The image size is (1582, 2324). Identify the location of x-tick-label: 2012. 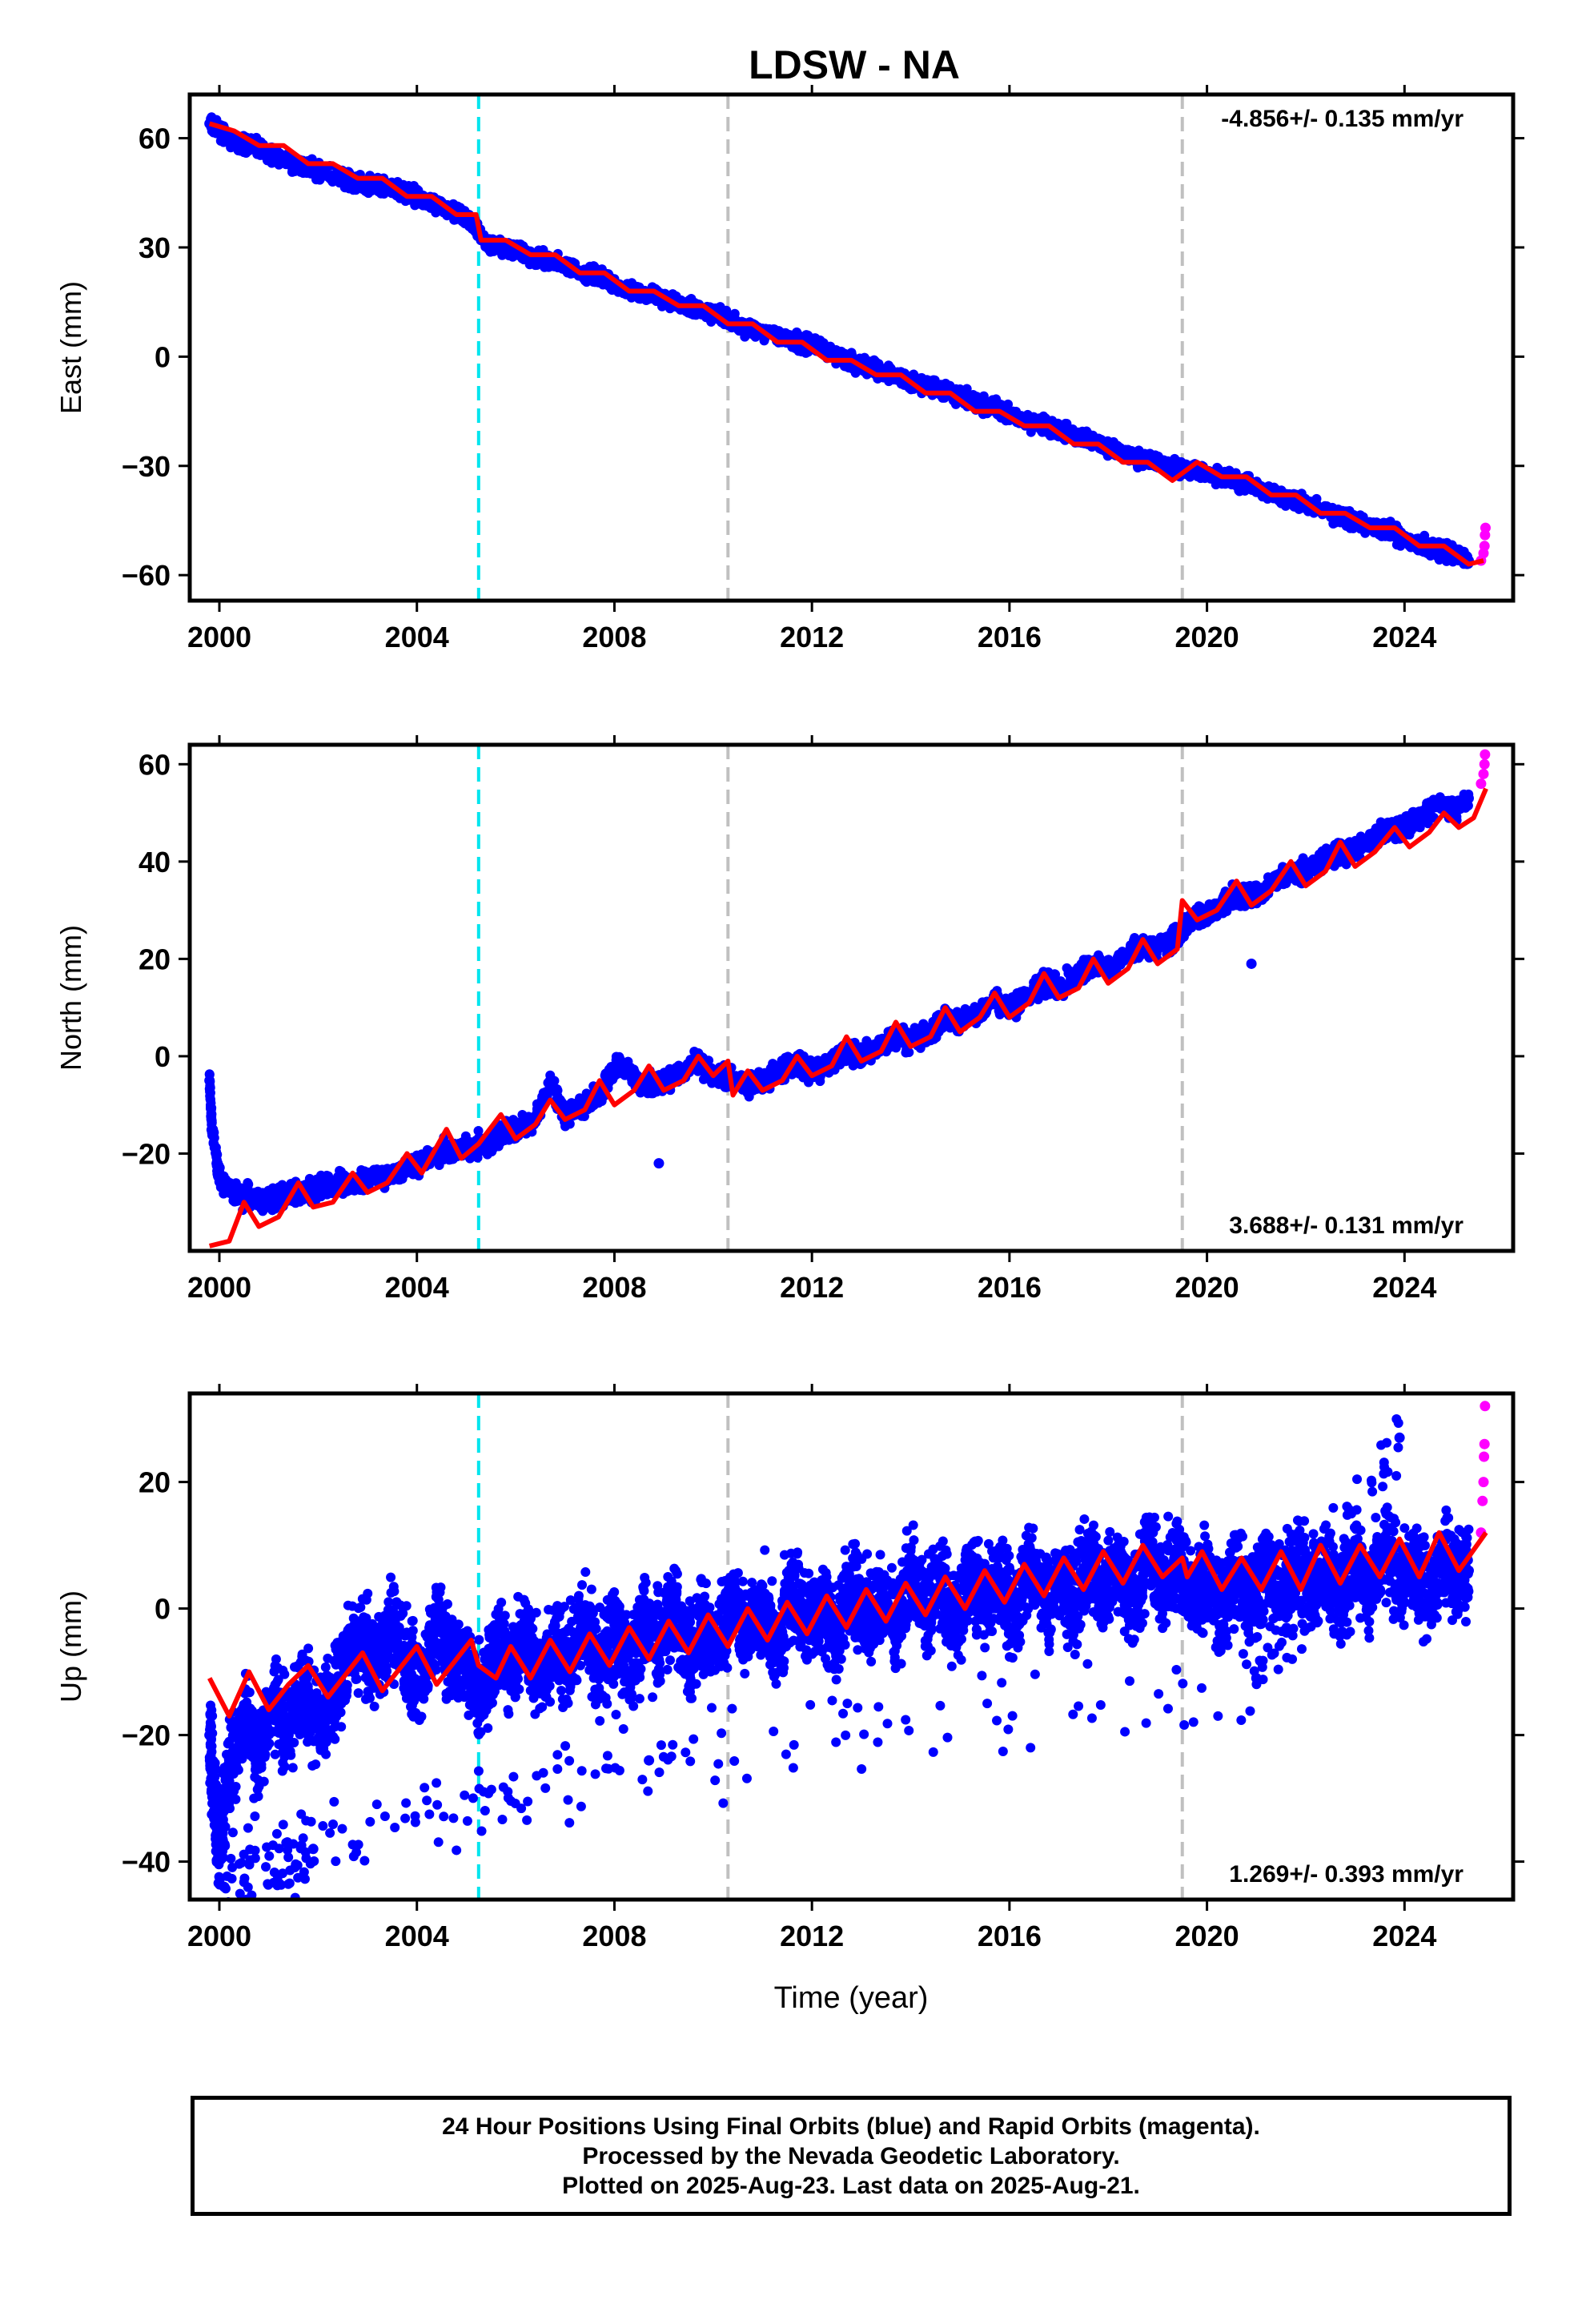
(812, 637).